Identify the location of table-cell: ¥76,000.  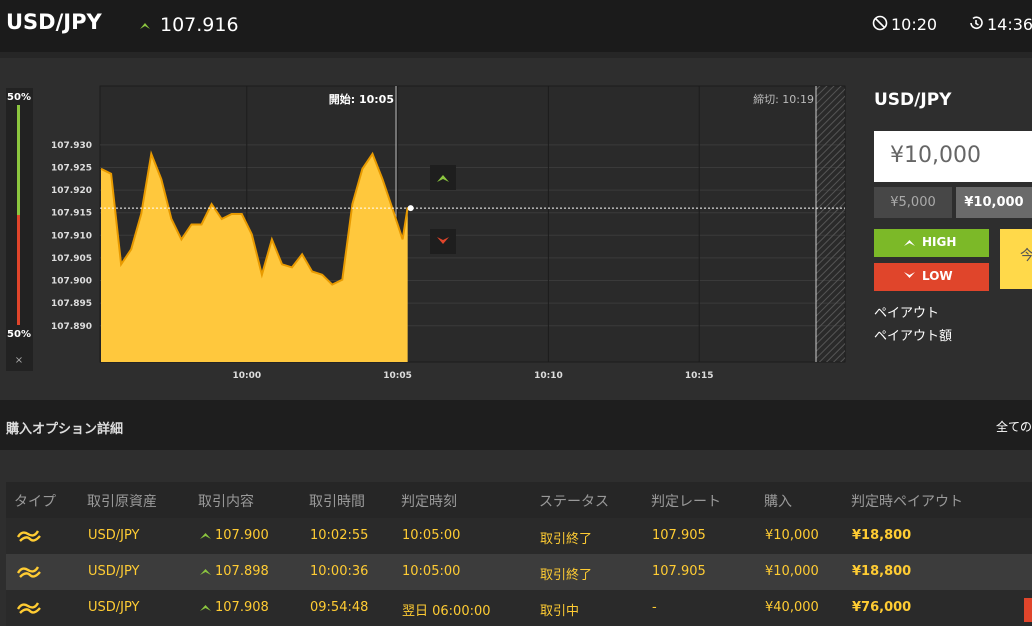
(882, 607).